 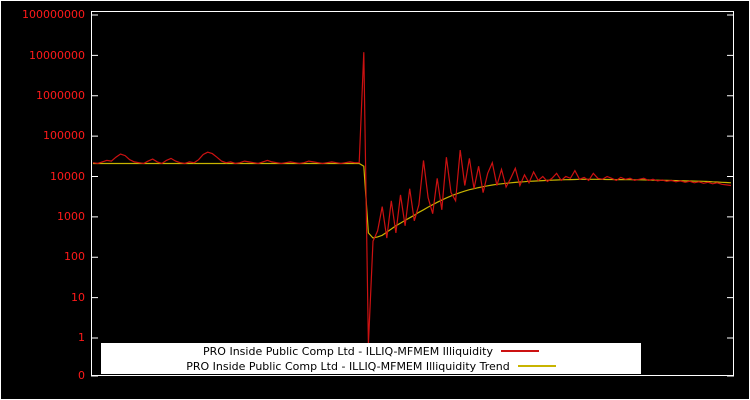 I want to click on y-tick-label: 10000000, so click(x=57, y=55).